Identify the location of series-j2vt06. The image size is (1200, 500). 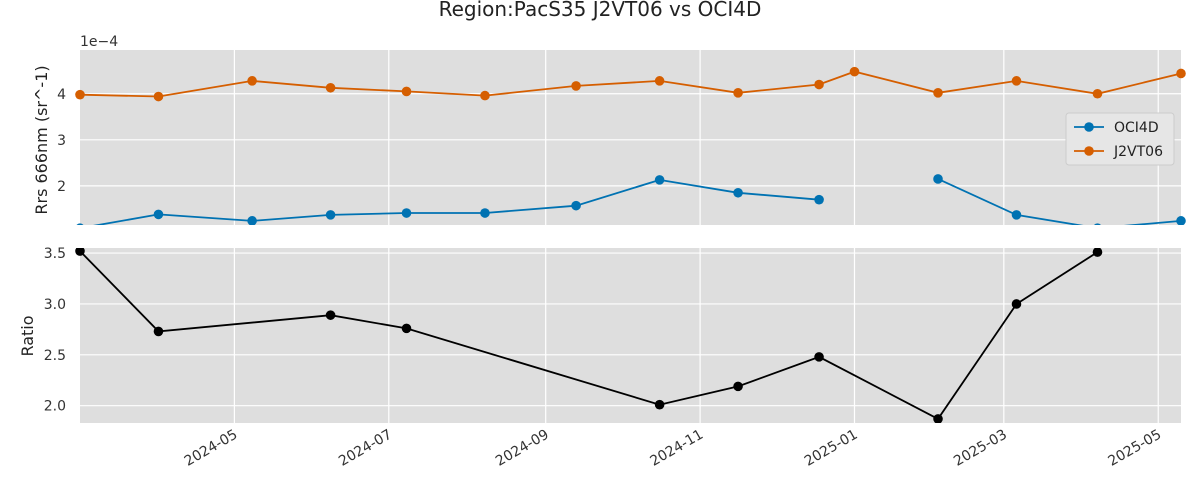
(630, 84).